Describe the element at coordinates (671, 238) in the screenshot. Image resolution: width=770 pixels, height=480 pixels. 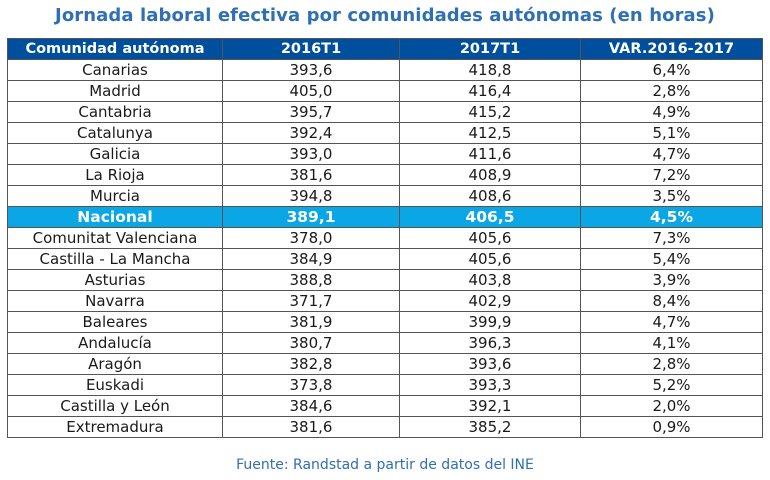
I see `cell-variation: 7,3%` at that location.